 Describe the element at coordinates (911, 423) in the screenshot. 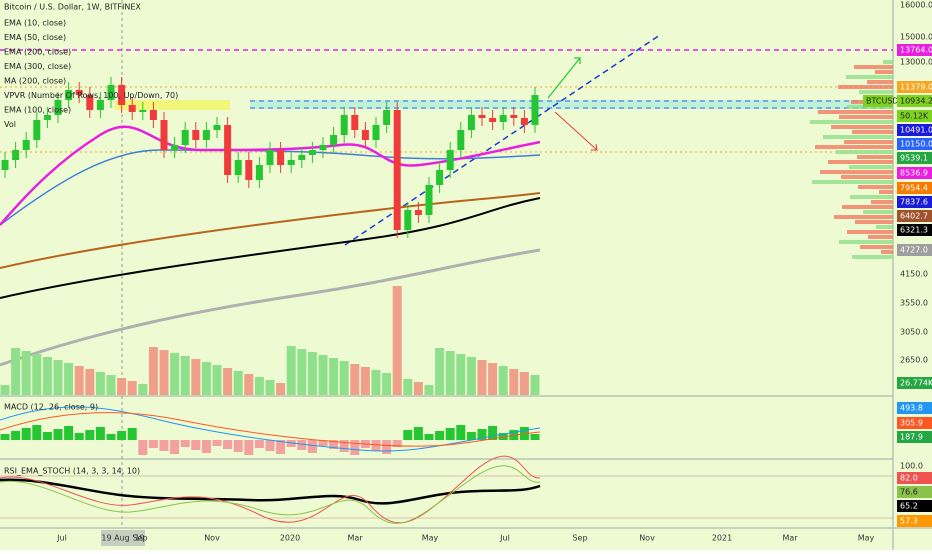

I see `price-label: 305.9` at that location.